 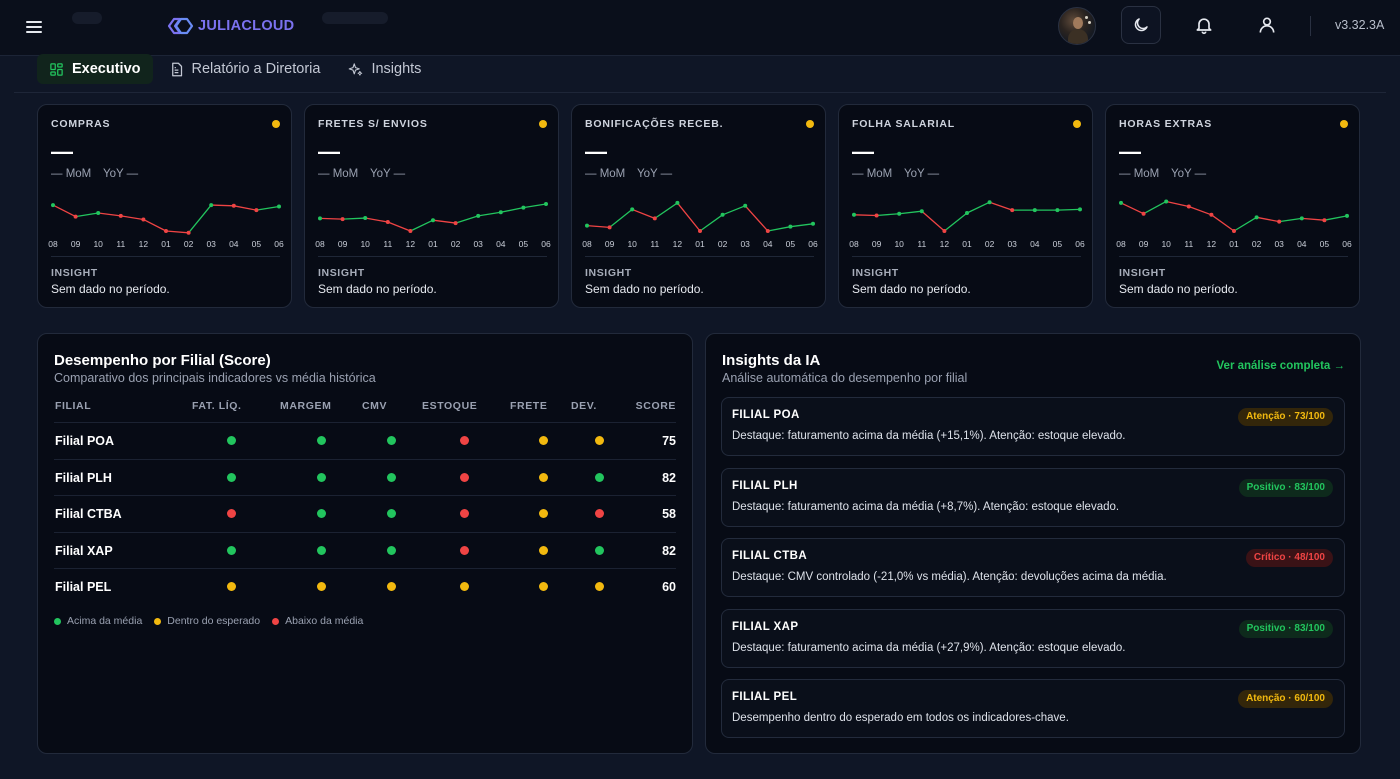 I want to click on table-row: Filial PEL 60, so click(x=365, y=586).